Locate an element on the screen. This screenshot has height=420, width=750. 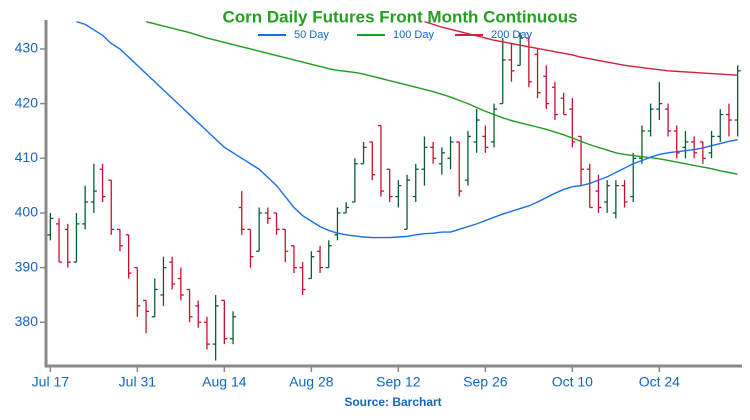
moving-average-line is located at coordinates (581, 48).